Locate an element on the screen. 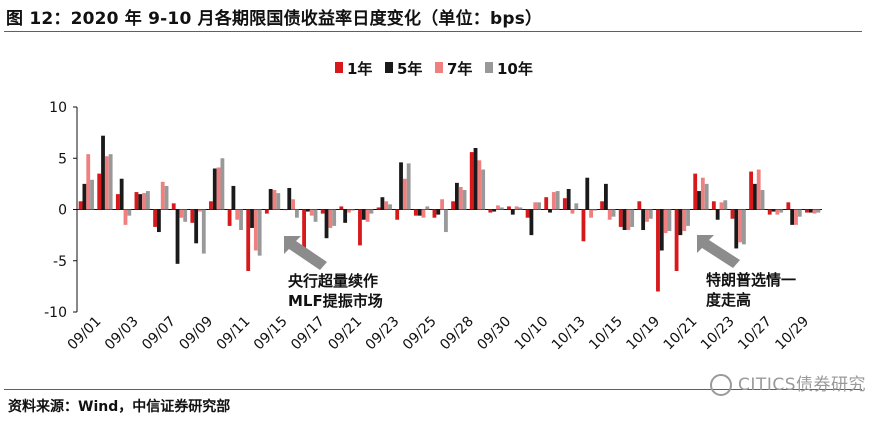 This screenshot has height=424, width=880. bar-7年-09/10 is located at coordinates (218, 188).